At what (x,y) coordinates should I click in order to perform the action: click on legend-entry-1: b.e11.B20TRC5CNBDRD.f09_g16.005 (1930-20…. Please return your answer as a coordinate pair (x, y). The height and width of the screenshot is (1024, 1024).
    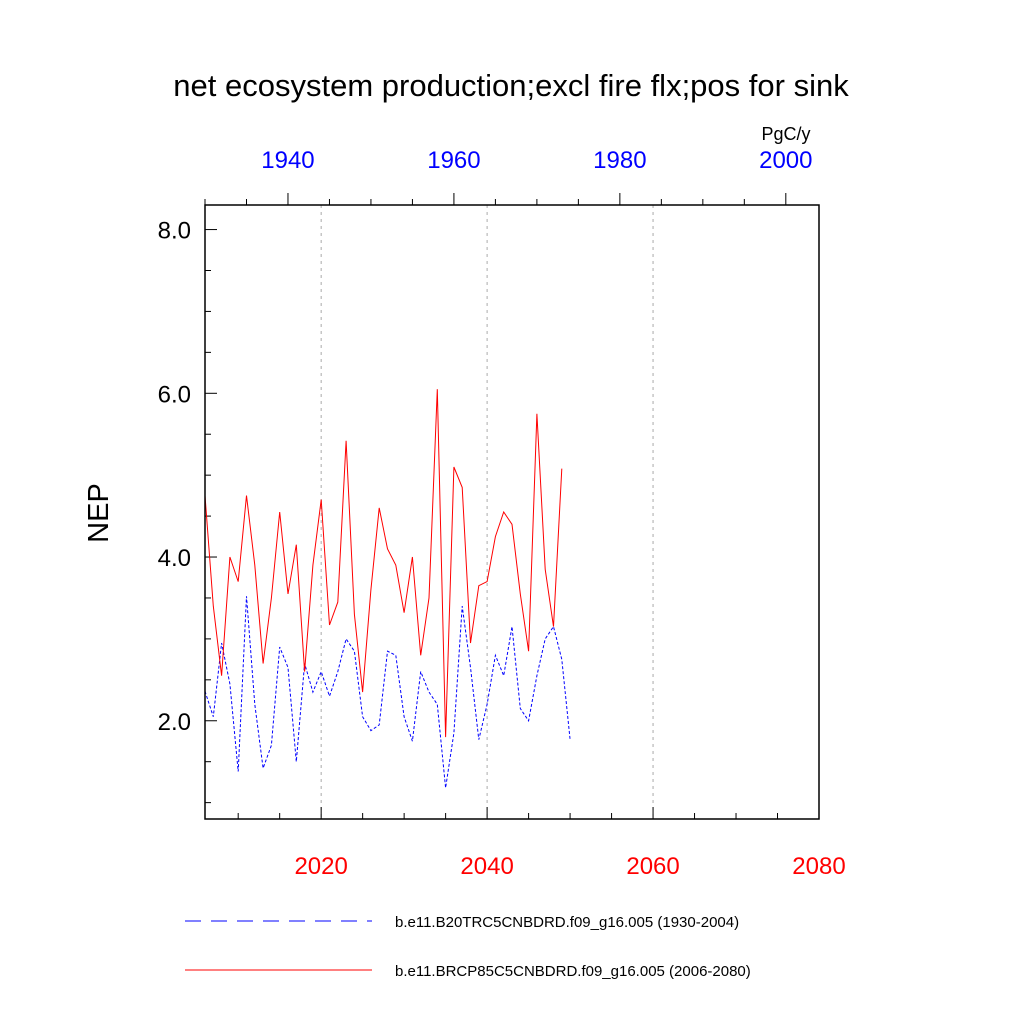
    Looking at the image, I should click on (567, 922).